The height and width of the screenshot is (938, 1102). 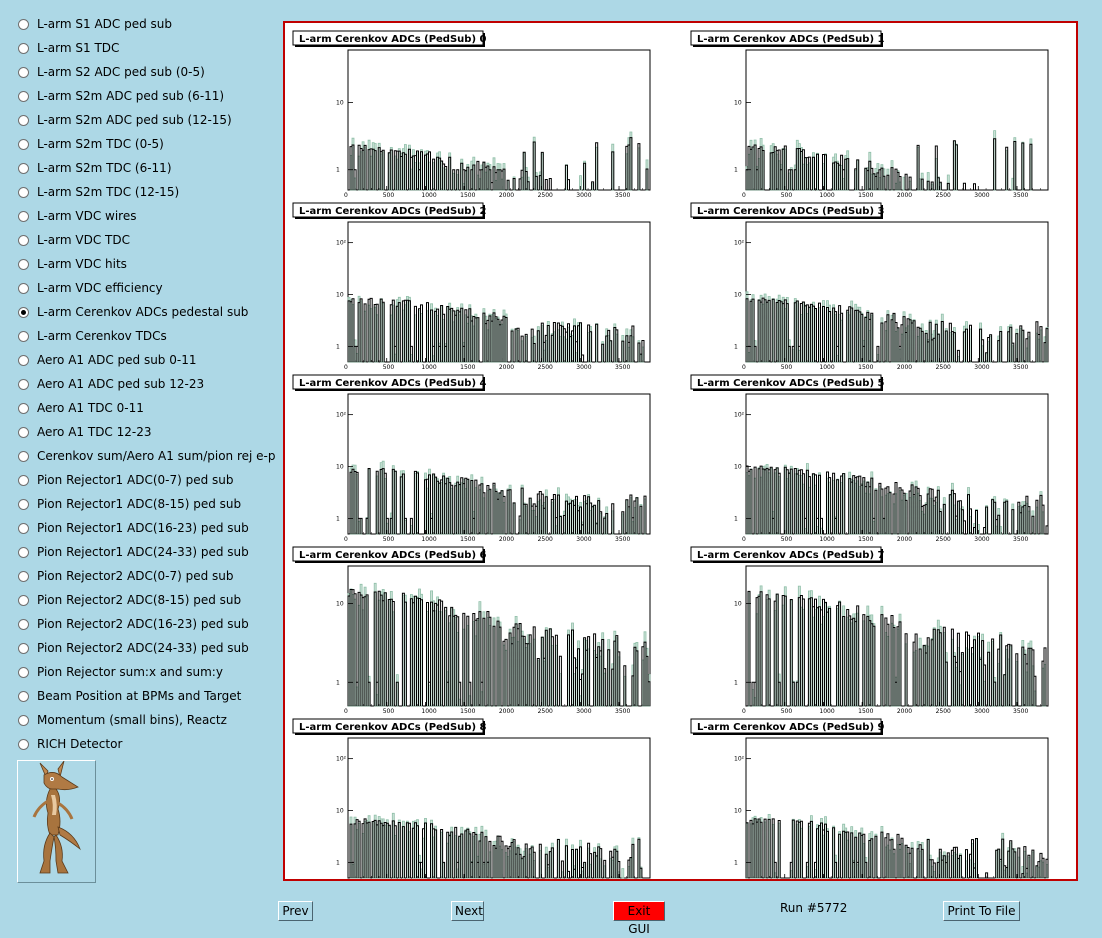 What do you see at coordinates (137, 240) in the screenshot?
I see `radio-option: L-arm VDC TDC` at bounding box center [137, 240].